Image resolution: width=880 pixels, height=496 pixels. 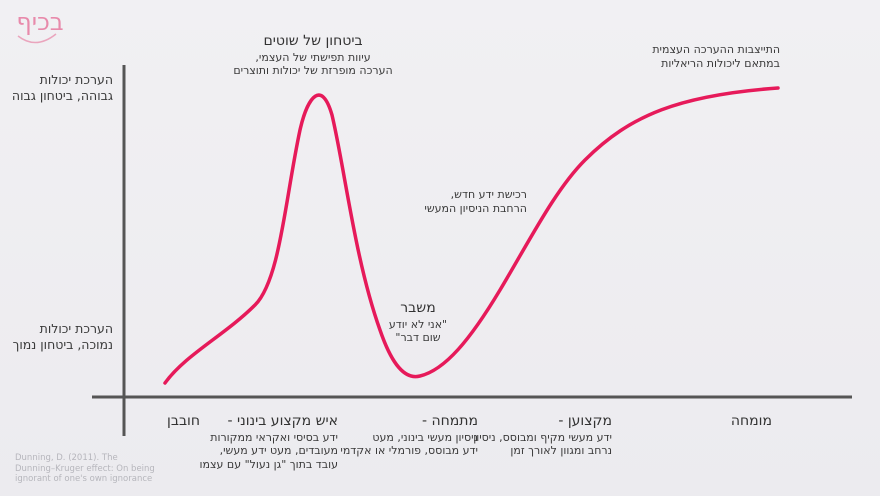 I want to click on x-label-line: ידע בסיסי ואקראי ממקורות, so click(x=274, y=437).